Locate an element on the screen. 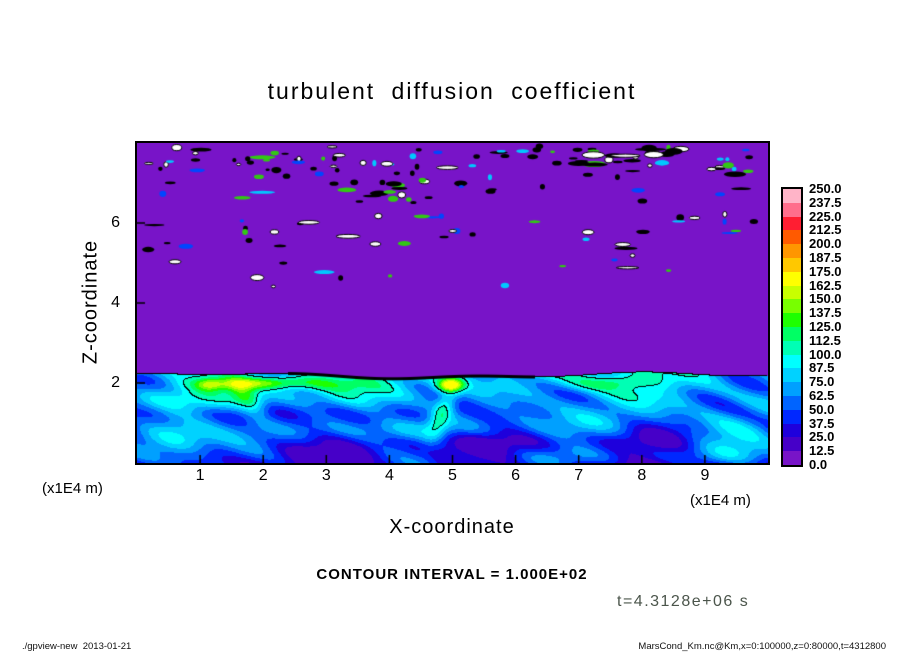  plot-title: turbulent diffusion coefficient is located at coordinates (452, 91).